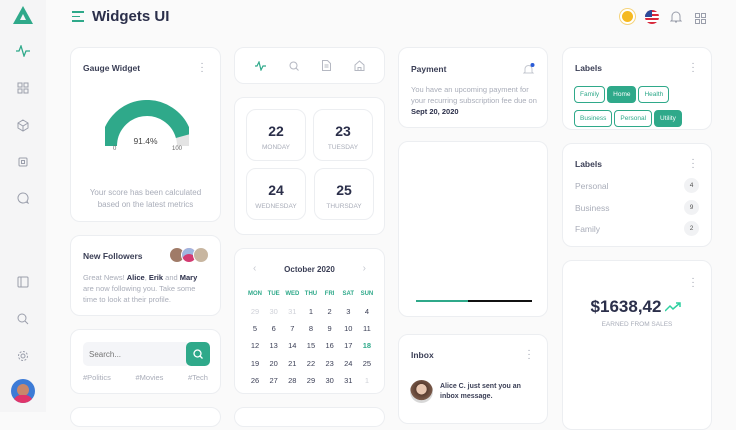  I want to click on calendar-week: 5 6 7 8 9 10 11, so click(311, 328).